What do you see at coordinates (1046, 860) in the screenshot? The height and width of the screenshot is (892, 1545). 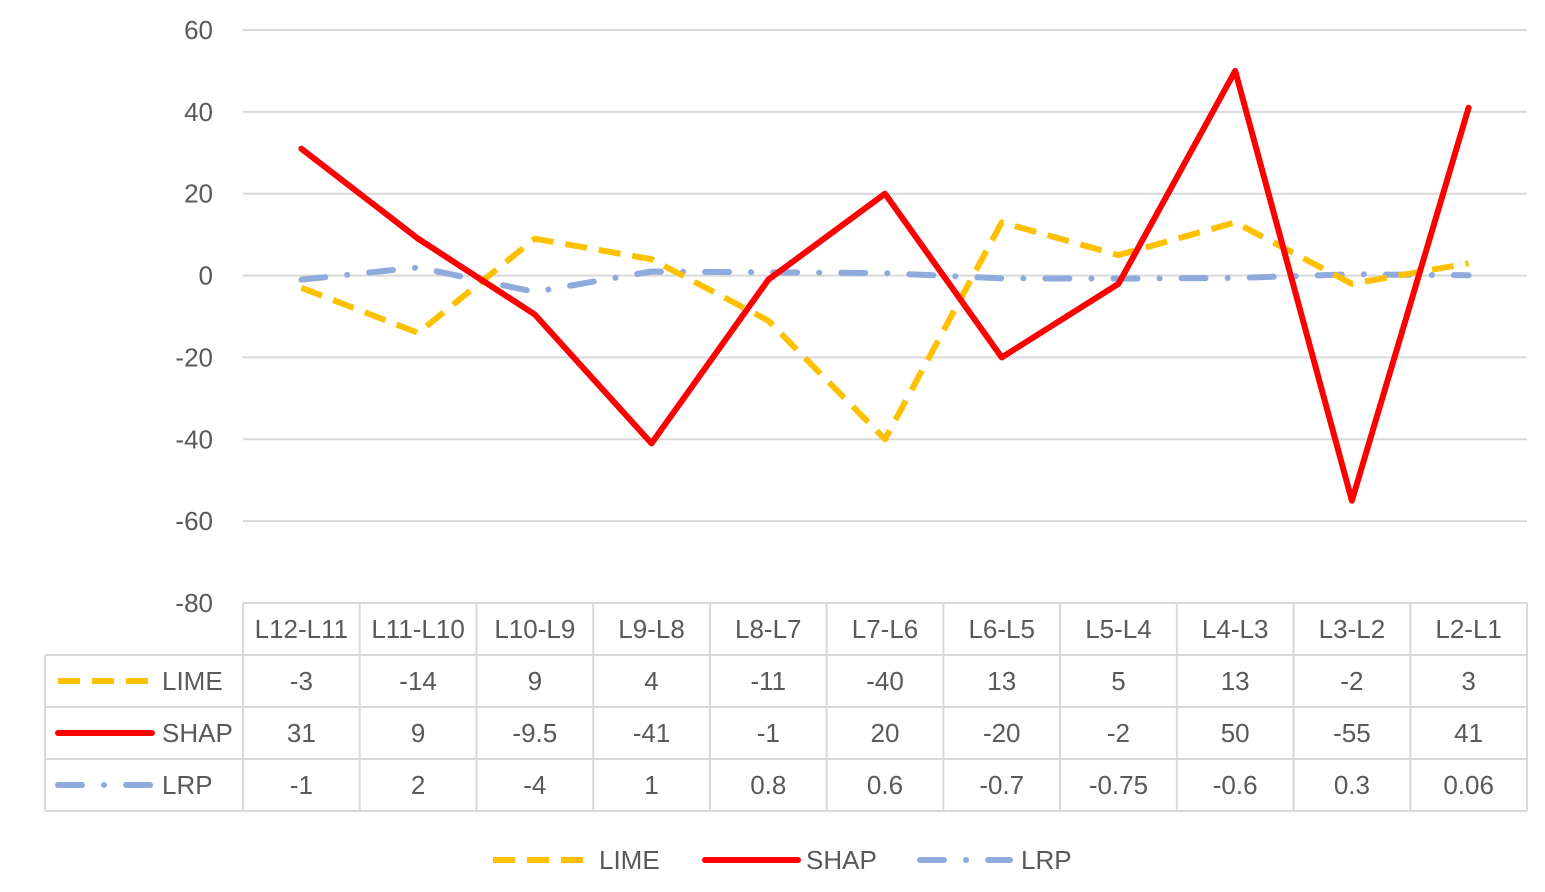 I see `legend-label: LRP` at bounding box center [1046, 860].